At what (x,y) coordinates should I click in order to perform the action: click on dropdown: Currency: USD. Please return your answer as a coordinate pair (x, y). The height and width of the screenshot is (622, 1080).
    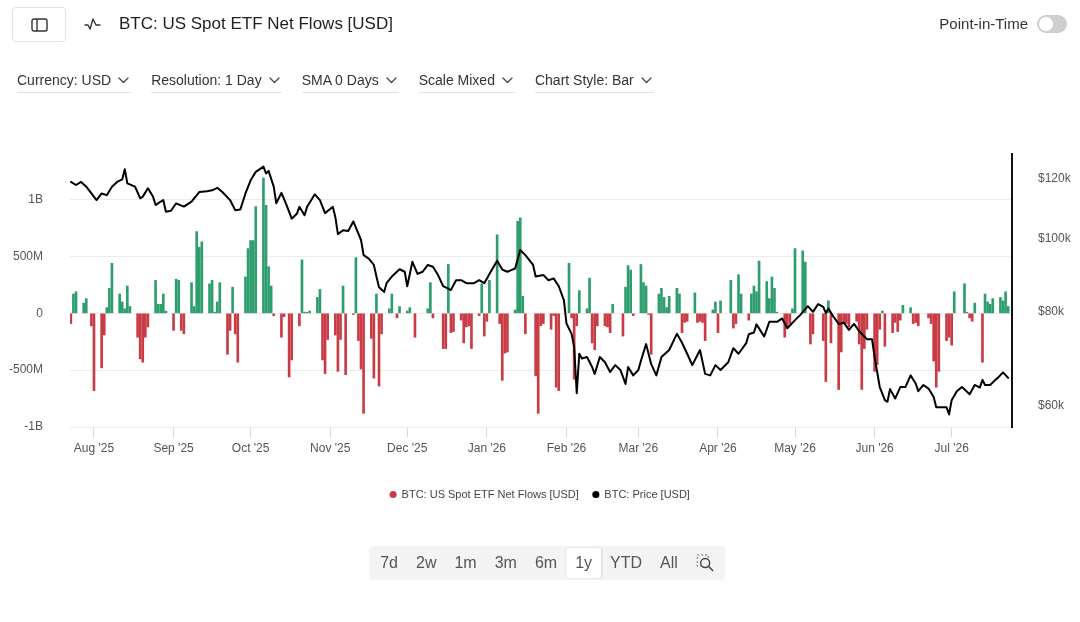
    Looking at the image, I should click on (74, 82).